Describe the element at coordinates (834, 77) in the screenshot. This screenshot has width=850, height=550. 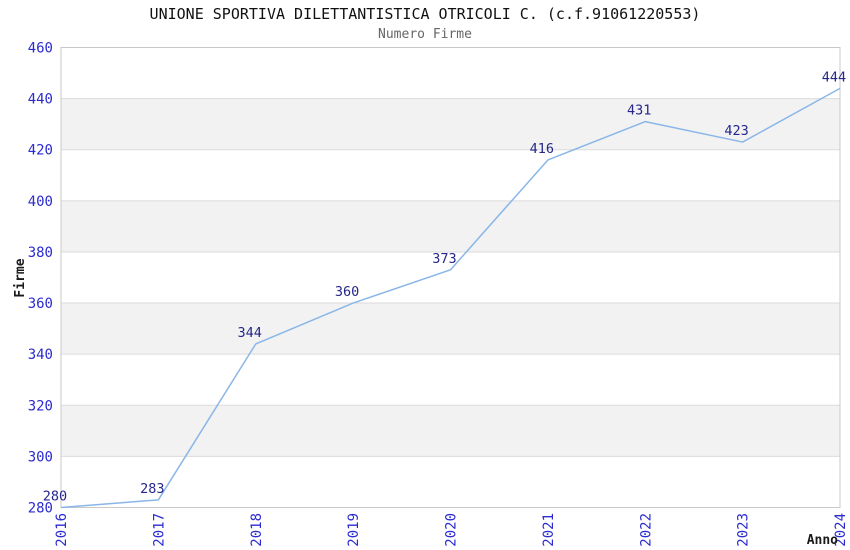
I see `data-point-label: 444` at that location.